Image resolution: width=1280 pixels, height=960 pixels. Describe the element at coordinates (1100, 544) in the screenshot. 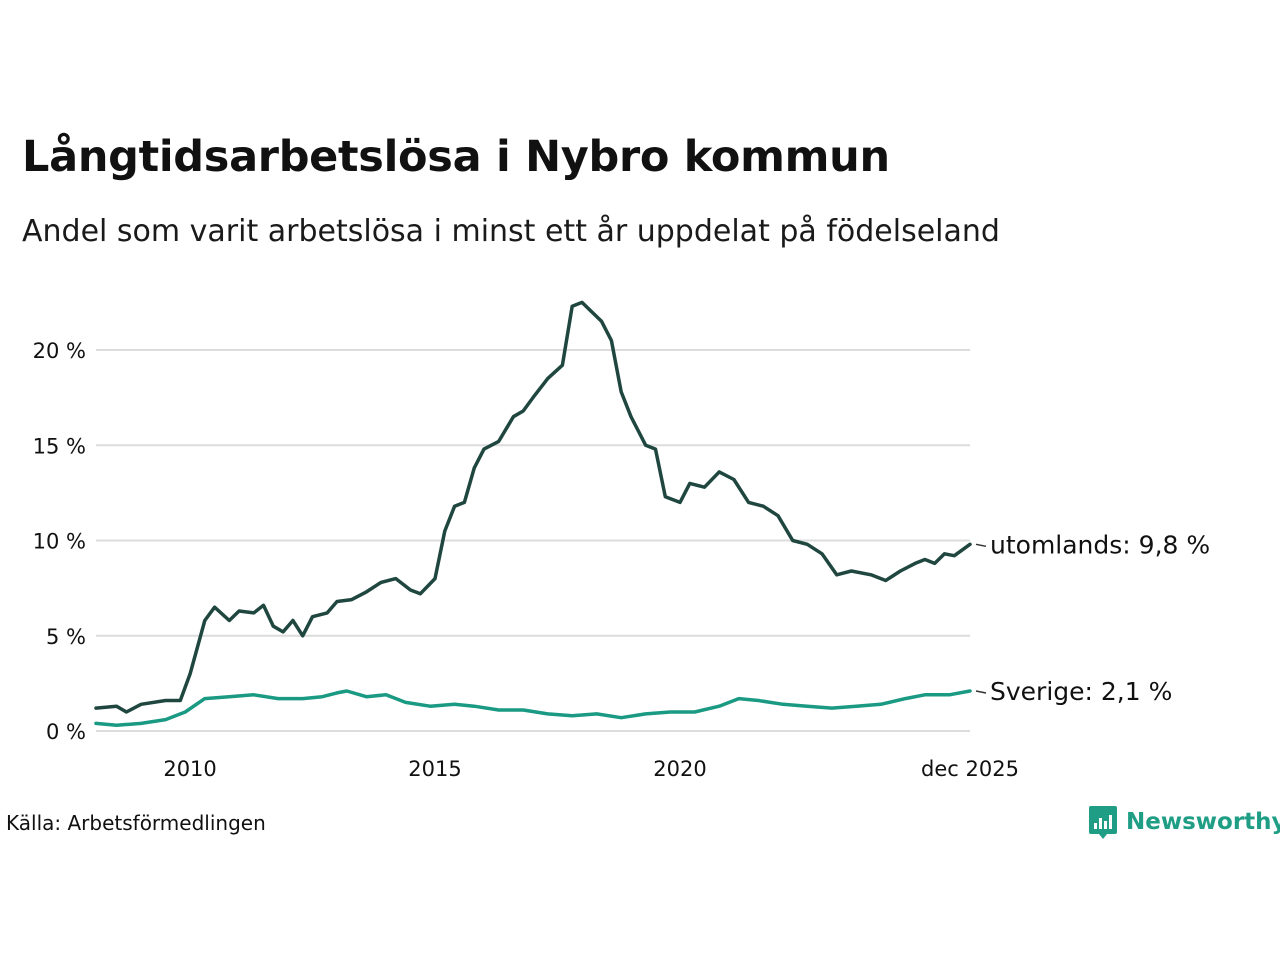

I see `end-label-utomlands: utomlands: 9,8 %` at that location.